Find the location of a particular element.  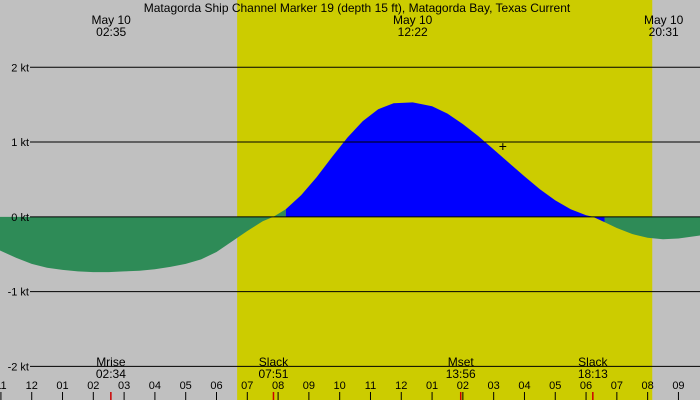

event-name: Mrise is located at coordinates (111, 362).